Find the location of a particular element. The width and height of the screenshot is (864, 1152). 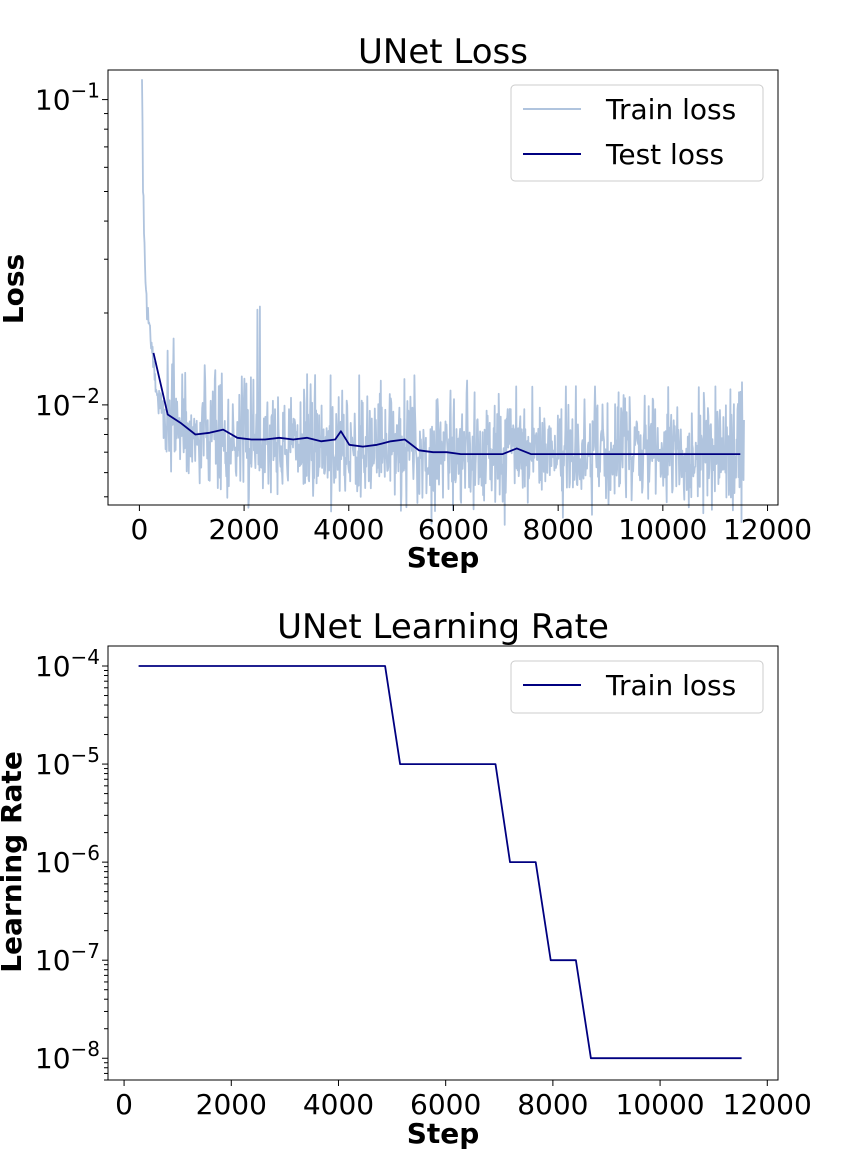

y-tick-label: 10⁻⁷ is located at coordinates (67, 958).